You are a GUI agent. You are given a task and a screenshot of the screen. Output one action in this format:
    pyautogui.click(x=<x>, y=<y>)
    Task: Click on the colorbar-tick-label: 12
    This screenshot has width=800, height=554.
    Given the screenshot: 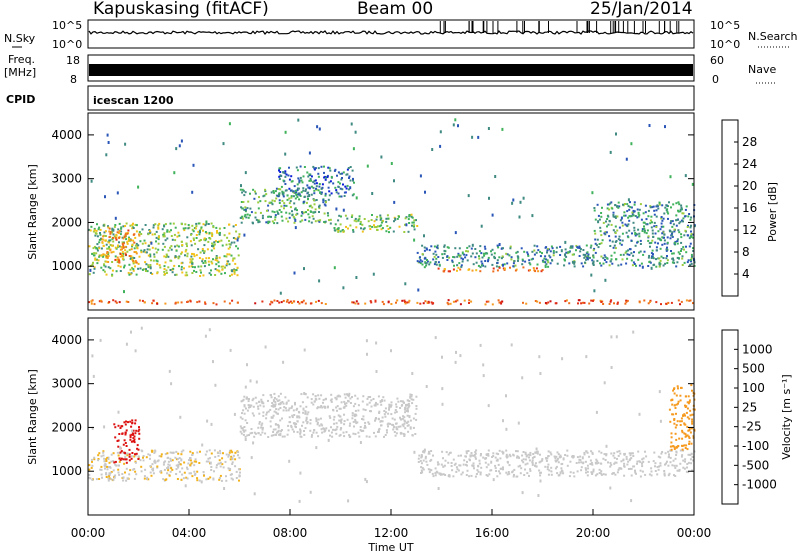 What is the action you would take?
    pyautogui.click(x=749, y=230)
    